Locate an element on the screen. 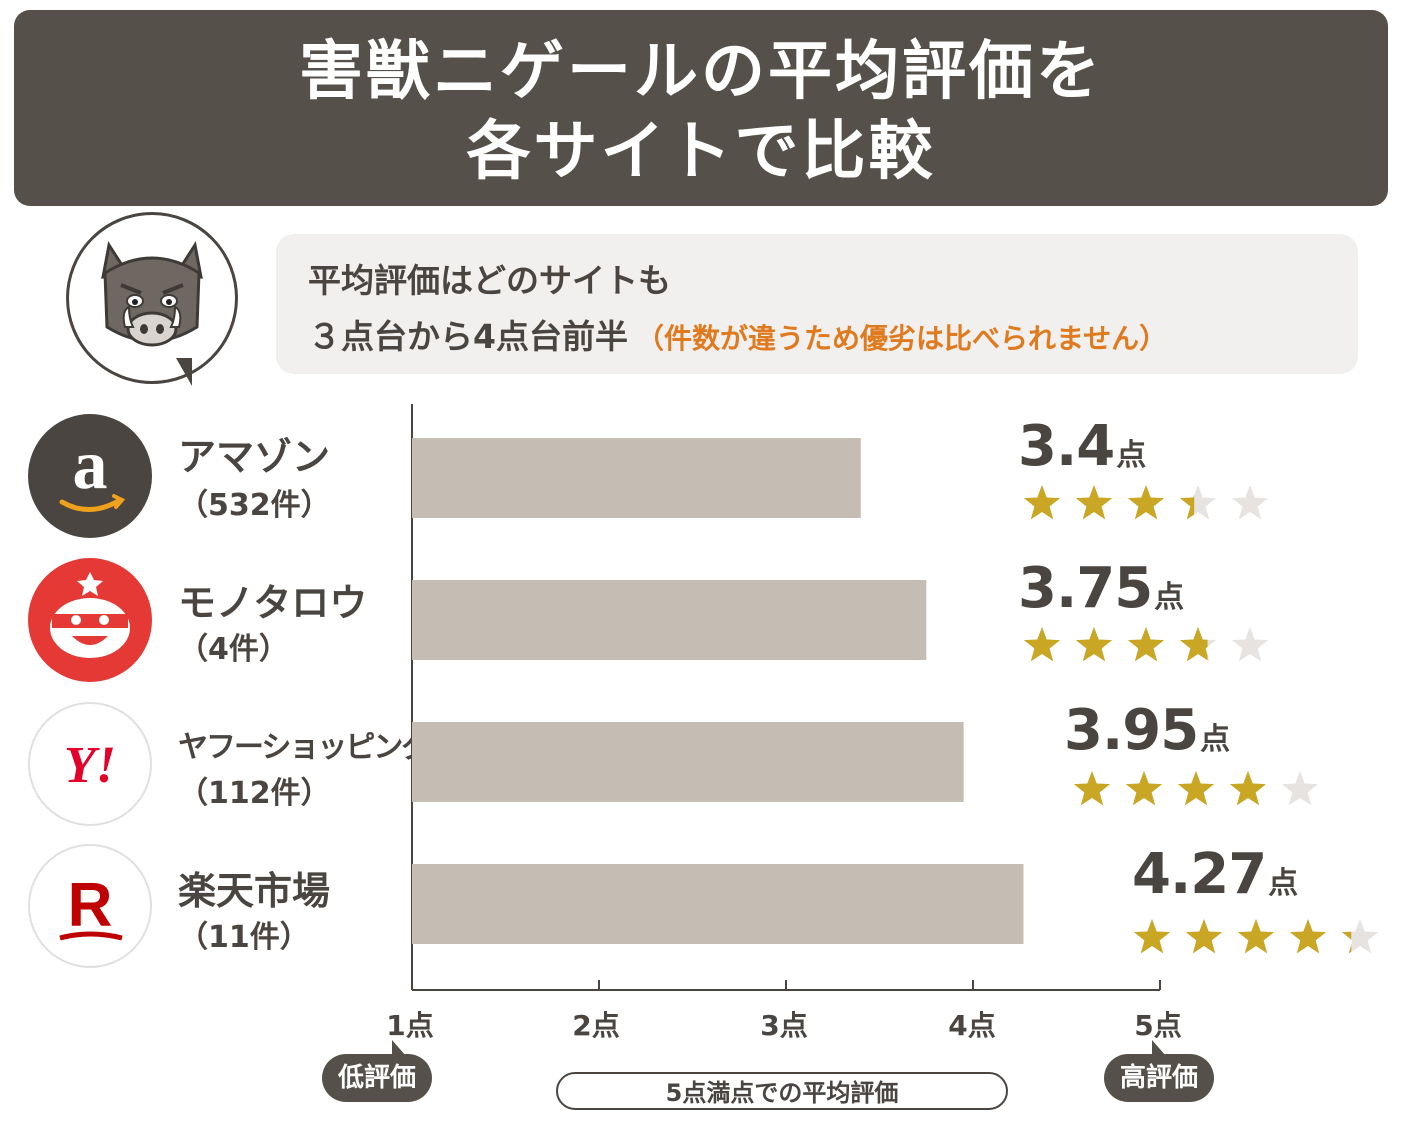 This screenshot has height=1122, width=1402. svg-text: Y! is located at coordinates (90, 765).